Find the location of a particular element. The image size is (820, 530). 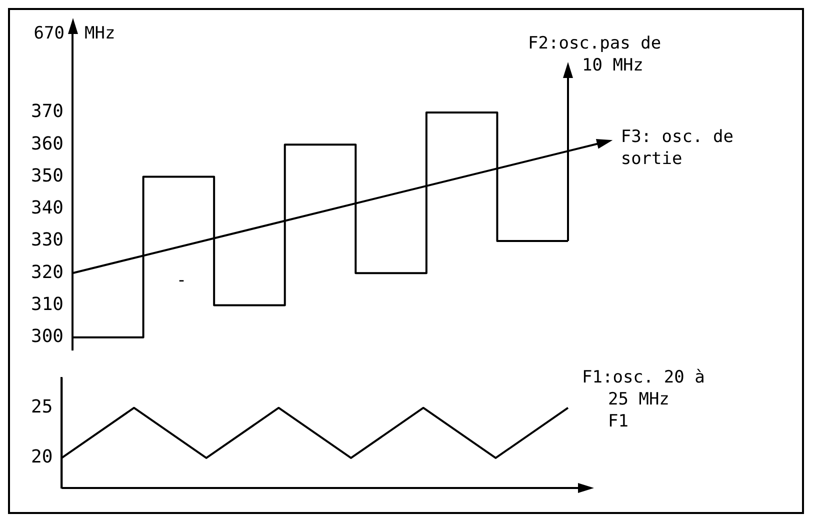

text: F2:osc.pas de 10 MHz is located at coordinates (595, 54).